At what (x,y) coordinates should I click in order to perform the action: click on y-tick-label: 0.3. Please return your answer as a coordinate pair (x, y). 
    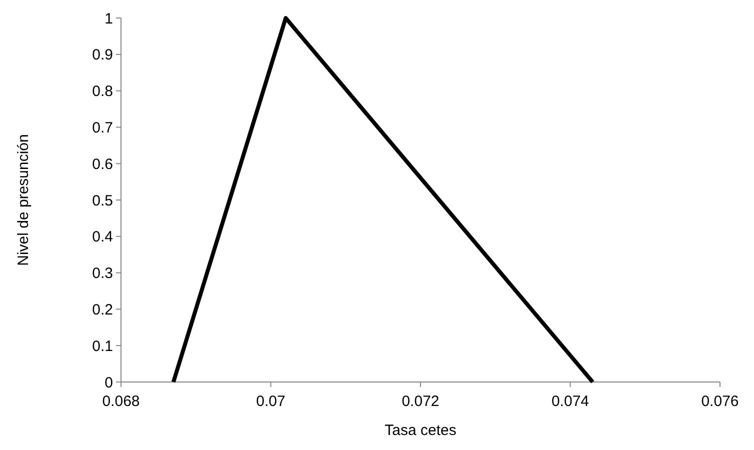
    Looking at the image, I should click on (102, 273).